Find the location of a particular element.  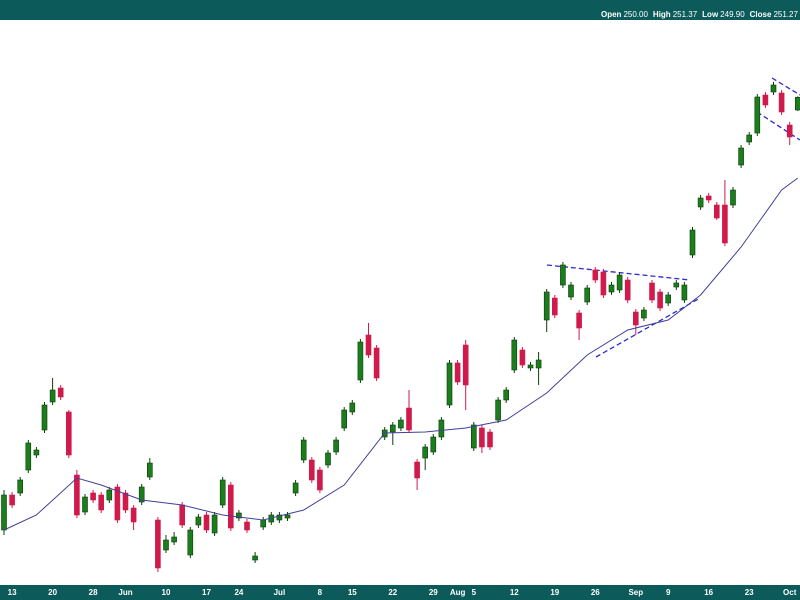

x-tick-label: 13 is located at coordinates (12, 592).